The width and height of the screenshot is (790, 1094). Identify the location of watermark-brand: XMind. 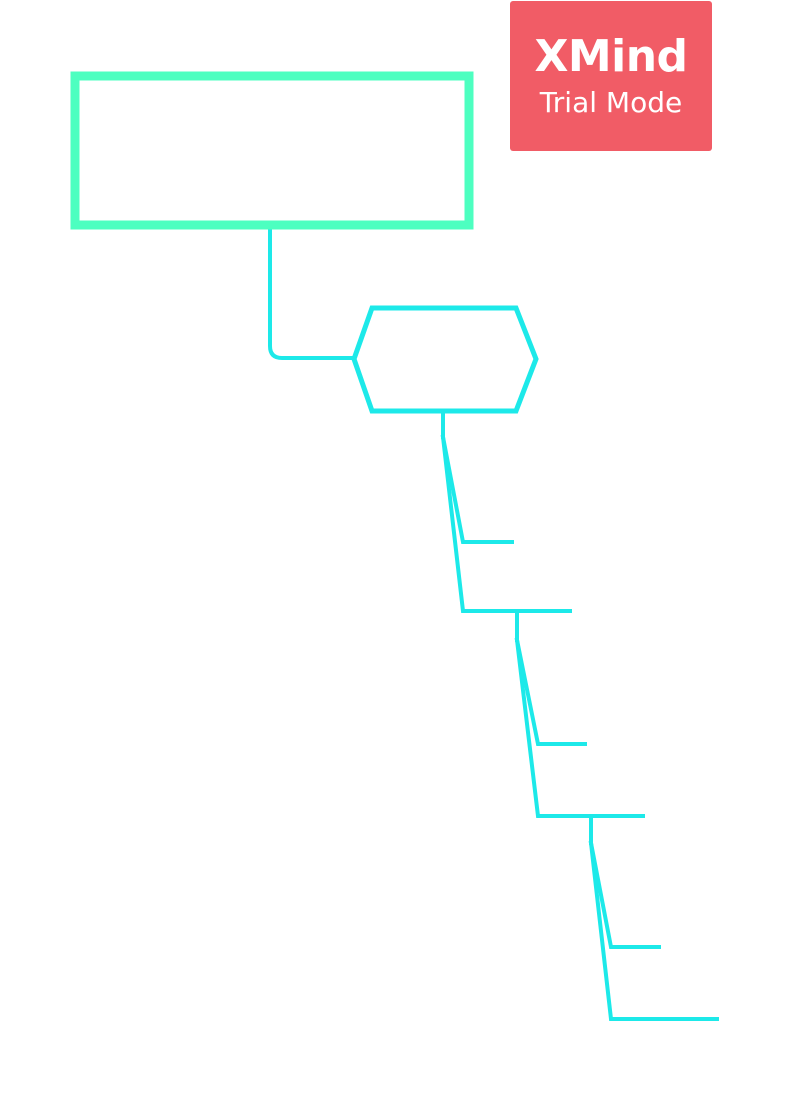
(611, 56).